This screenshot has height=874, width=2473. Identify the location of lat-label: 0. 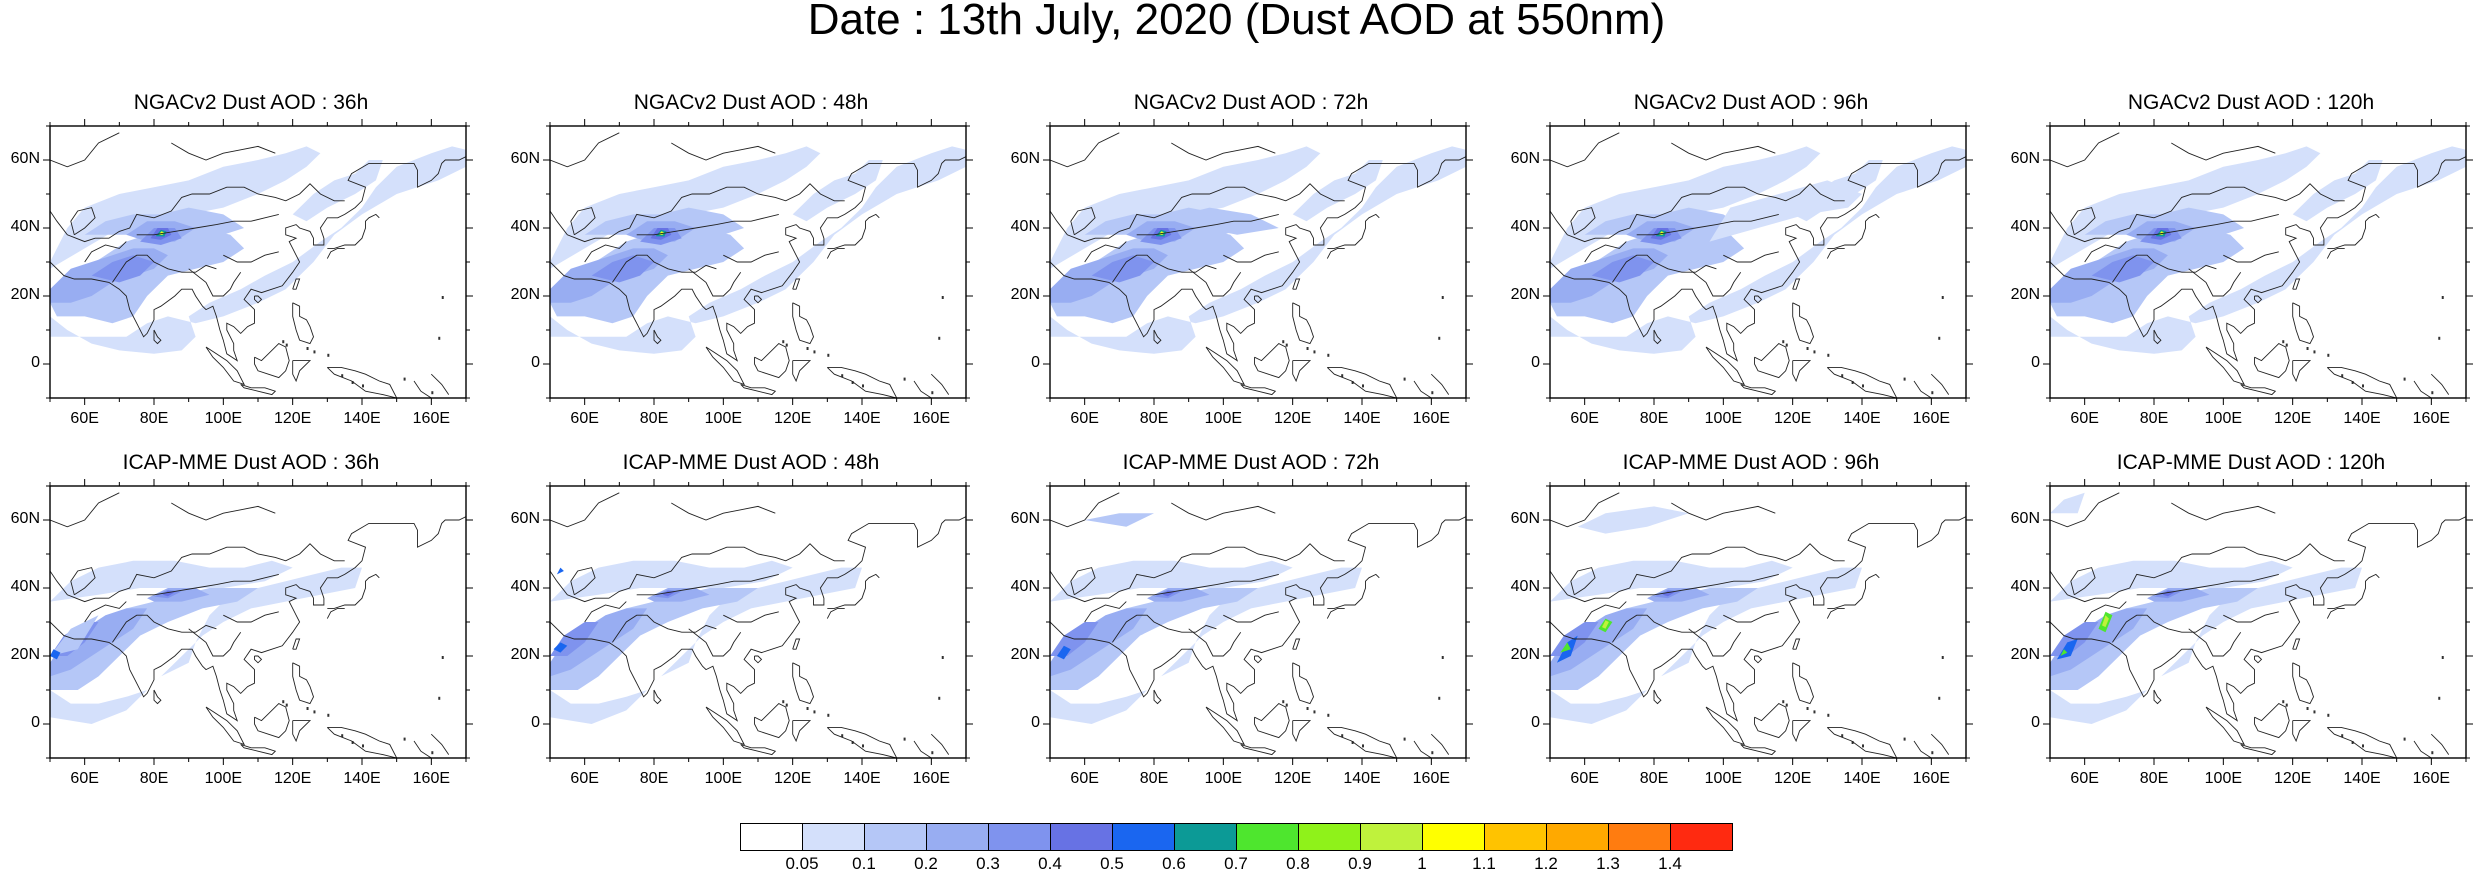
(535, 362).